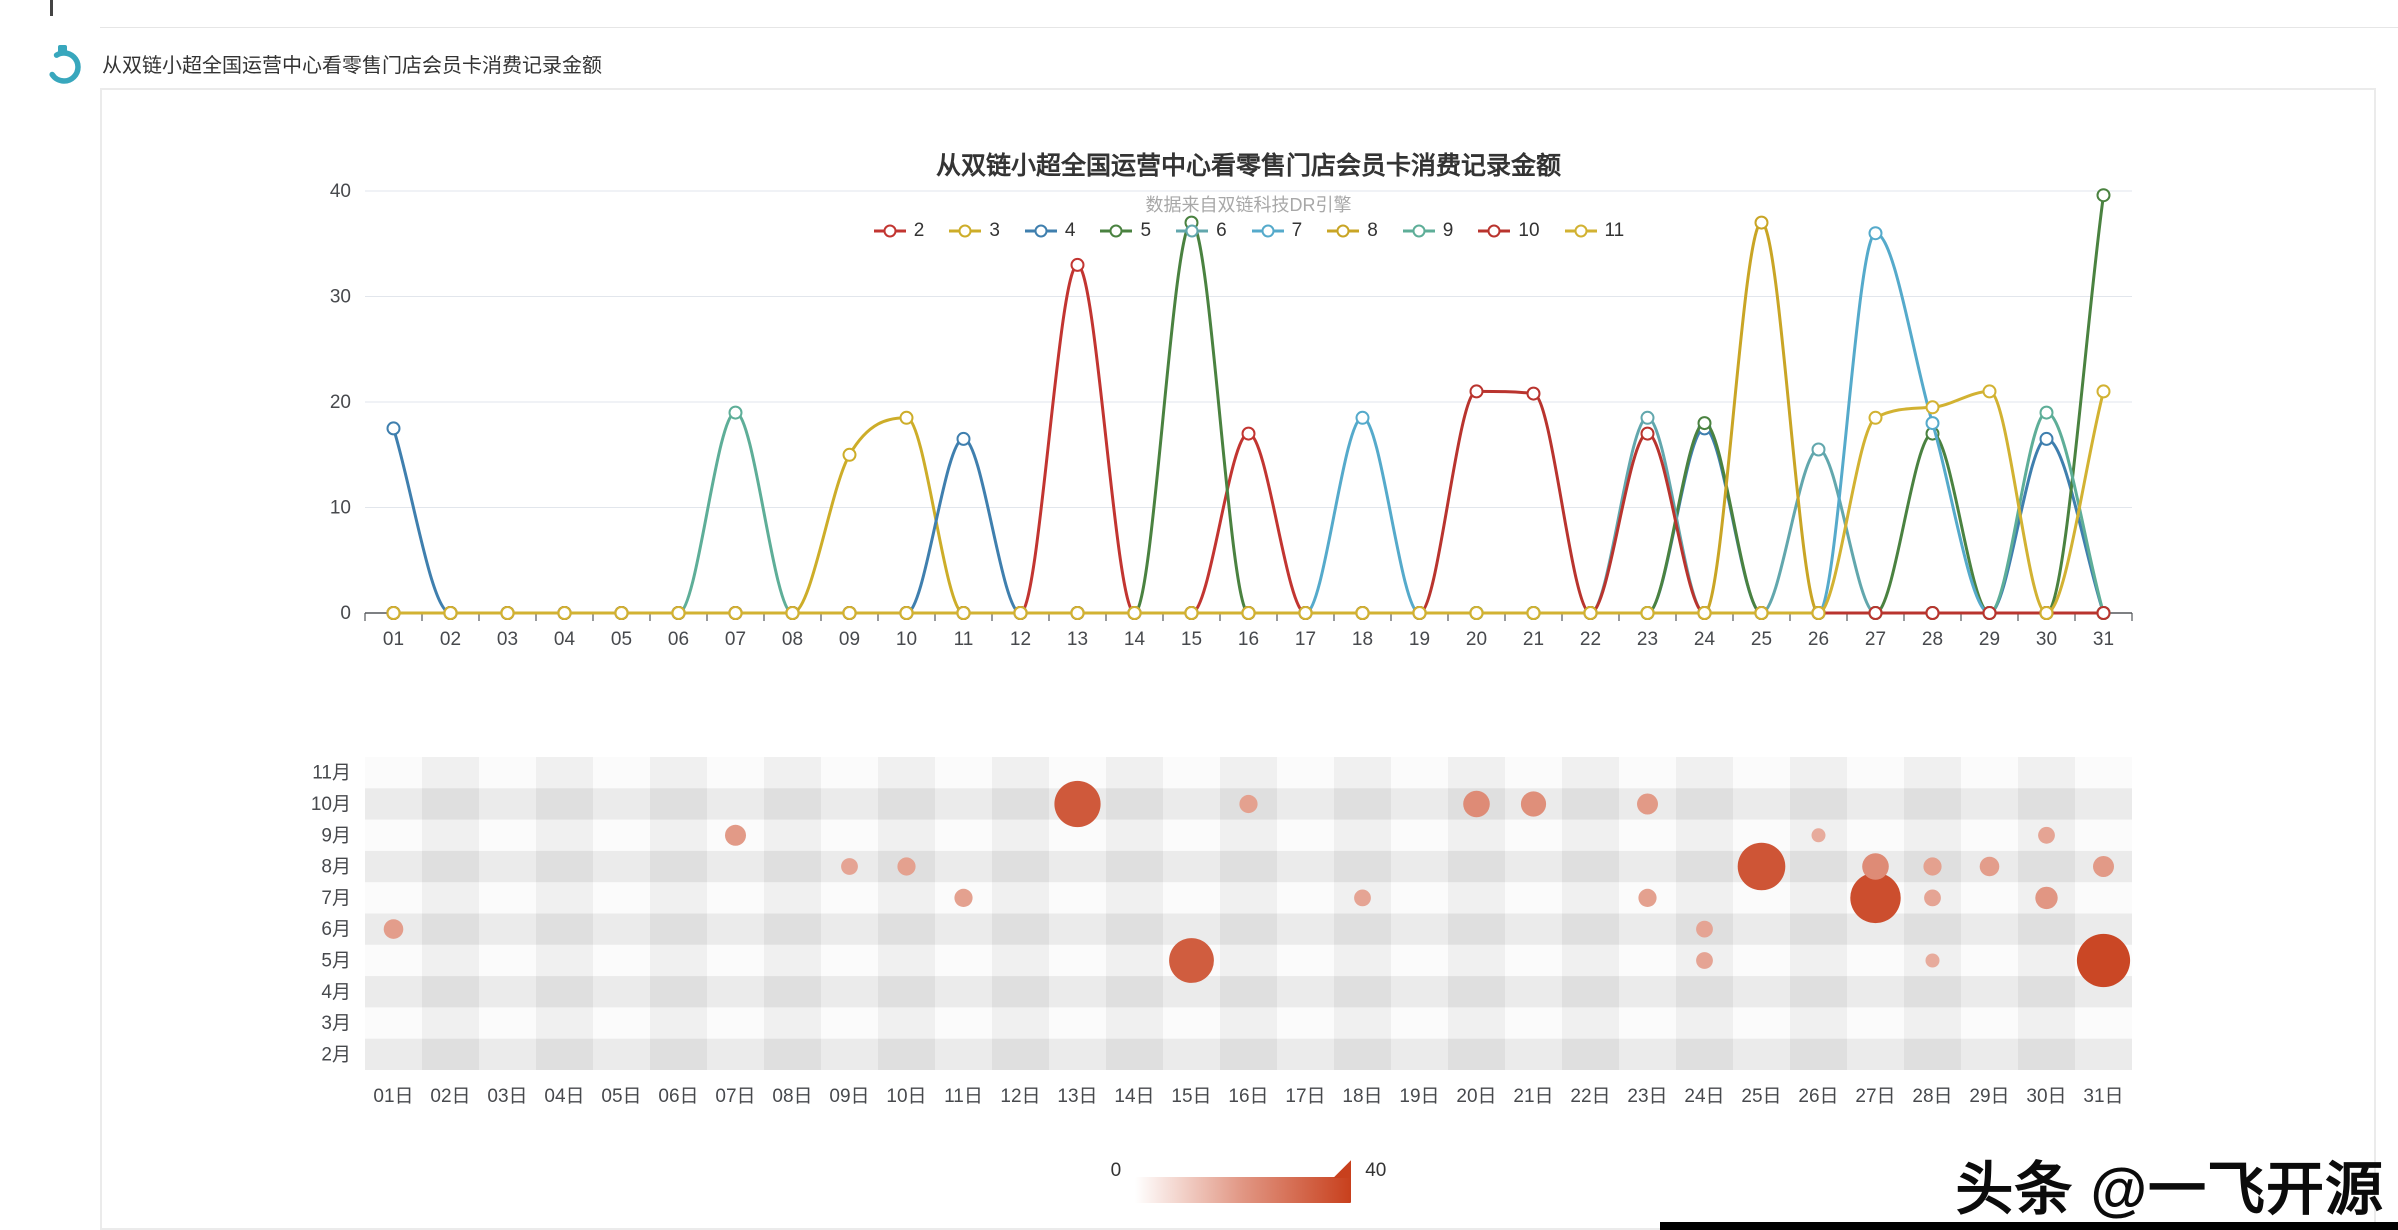 The image size is (2398, 1230). What do you see at coordinates (1297, 230) in the screenshot?
I see `legend-label: 7` at bounding box center [1297, 230].